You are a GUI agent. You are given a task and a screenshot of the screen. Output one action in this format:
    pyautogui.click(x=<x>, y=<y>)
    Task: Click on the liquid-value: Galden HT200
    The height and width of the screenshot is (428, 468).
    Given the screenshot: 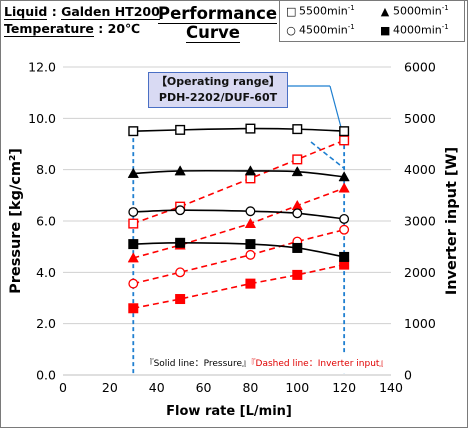 What is the action you would take?
    pyautogui.click(x=110, y=12)
    